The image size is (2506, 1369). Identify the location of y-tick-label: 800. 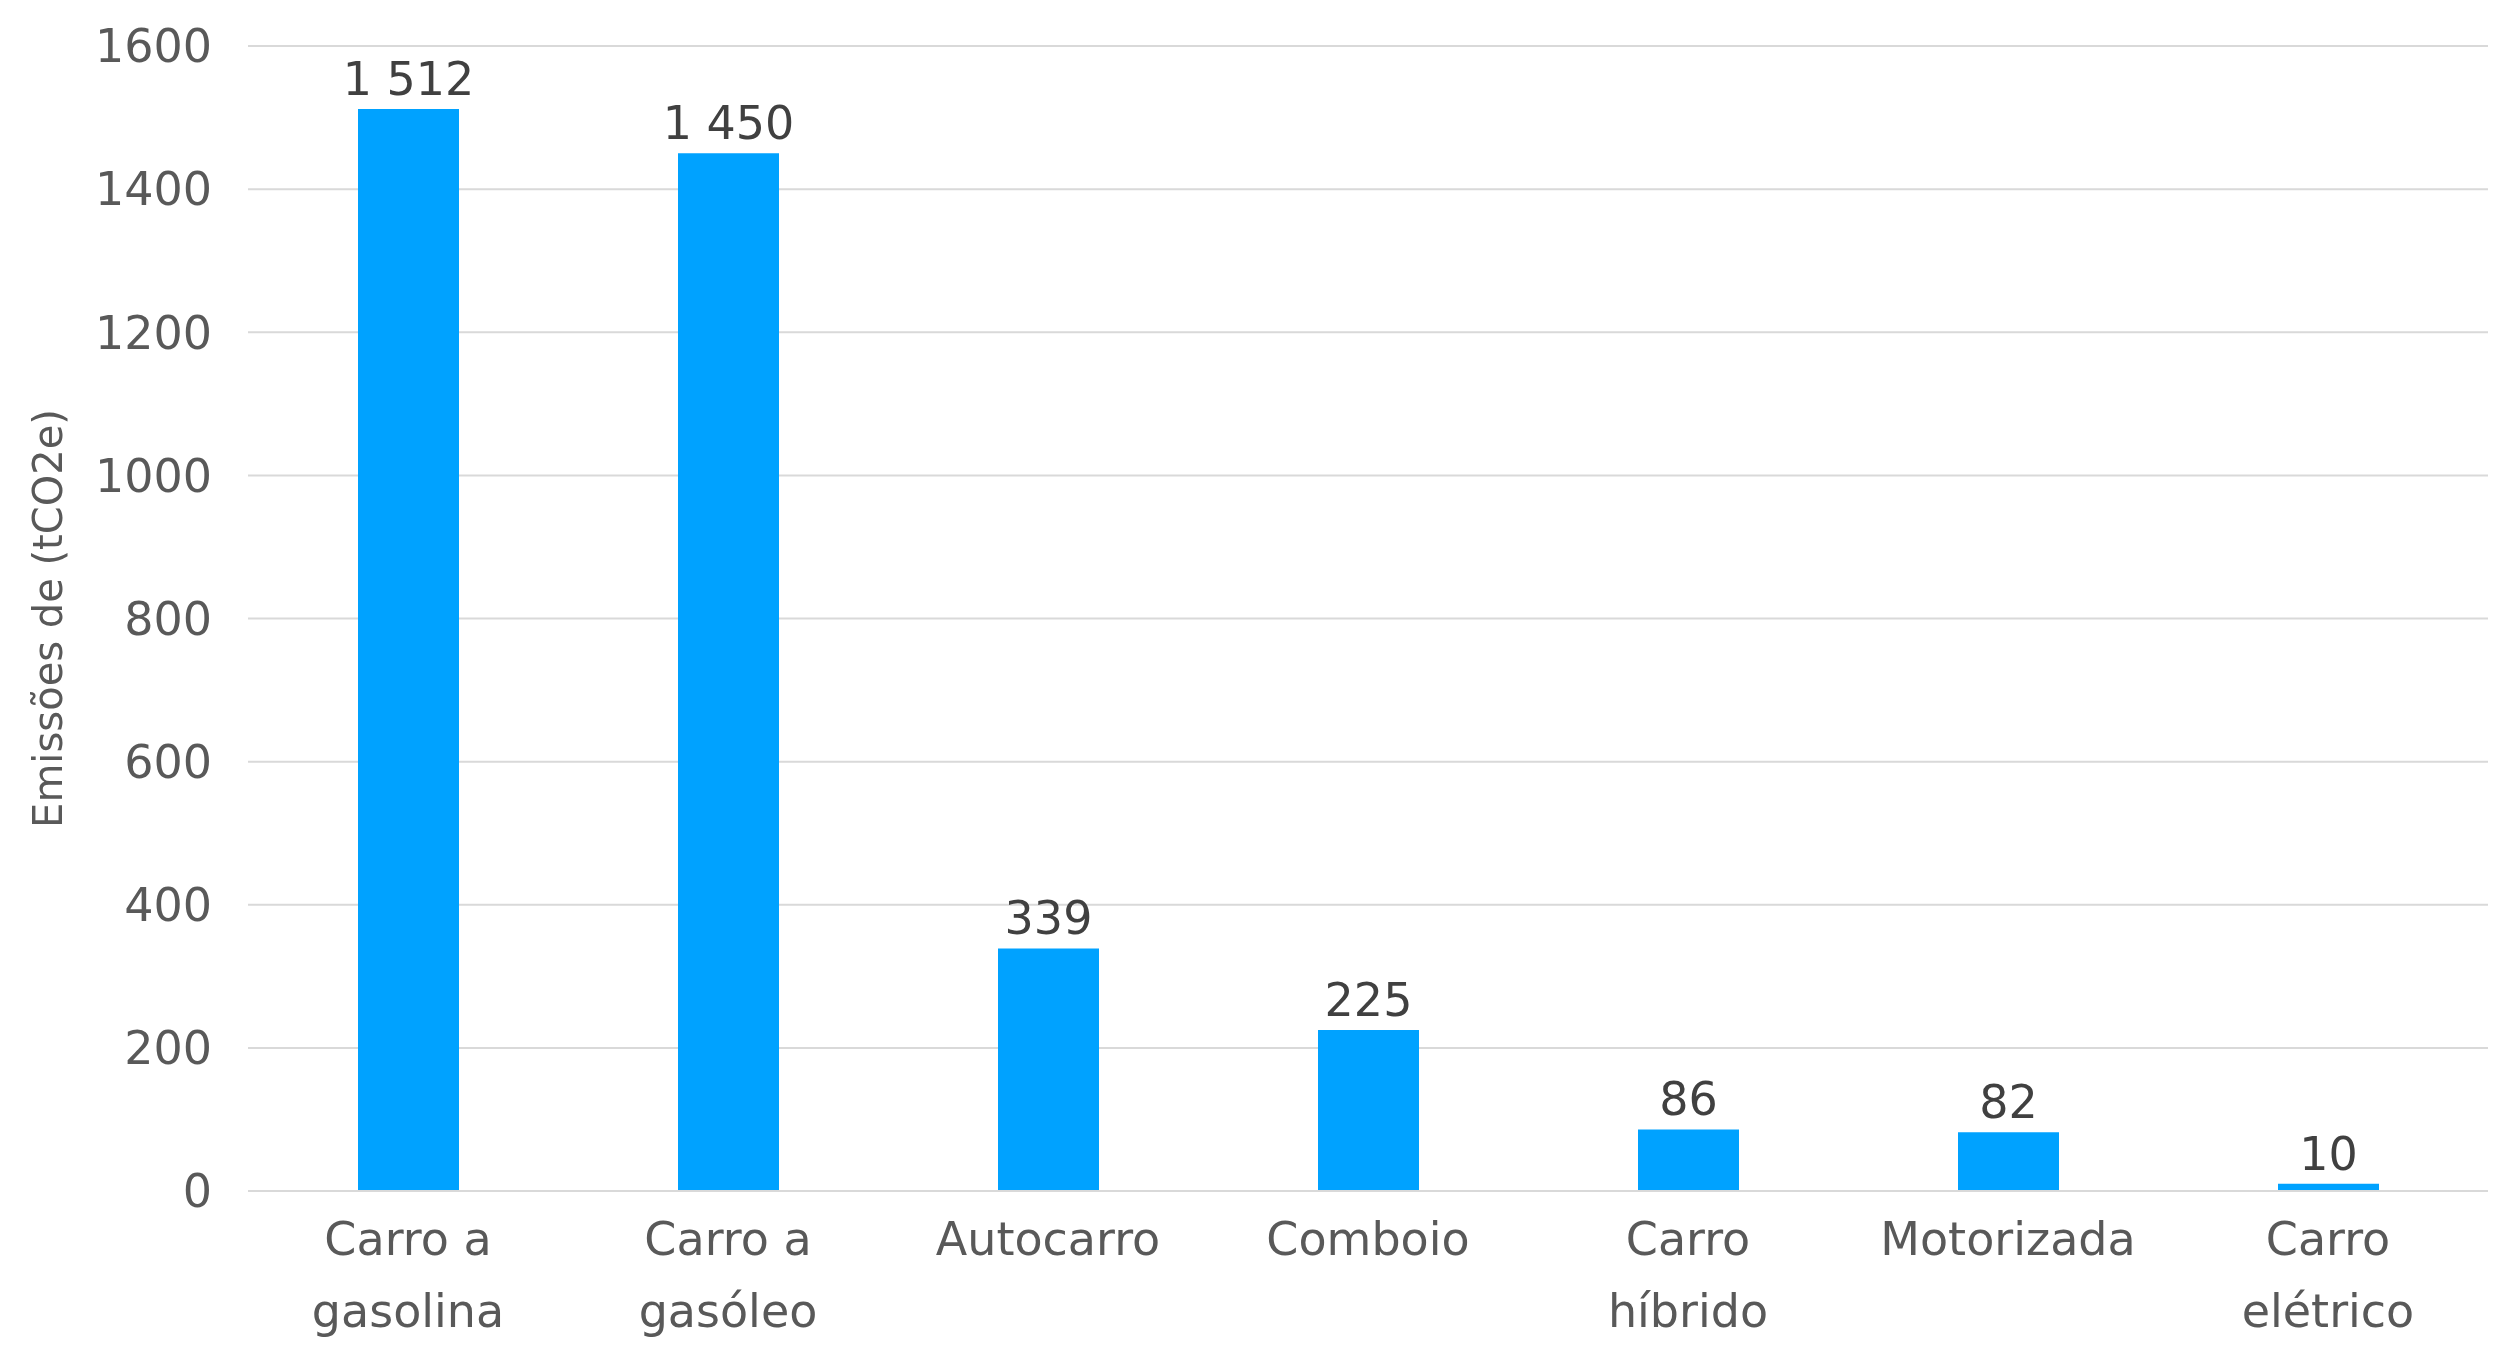
(168, 618).